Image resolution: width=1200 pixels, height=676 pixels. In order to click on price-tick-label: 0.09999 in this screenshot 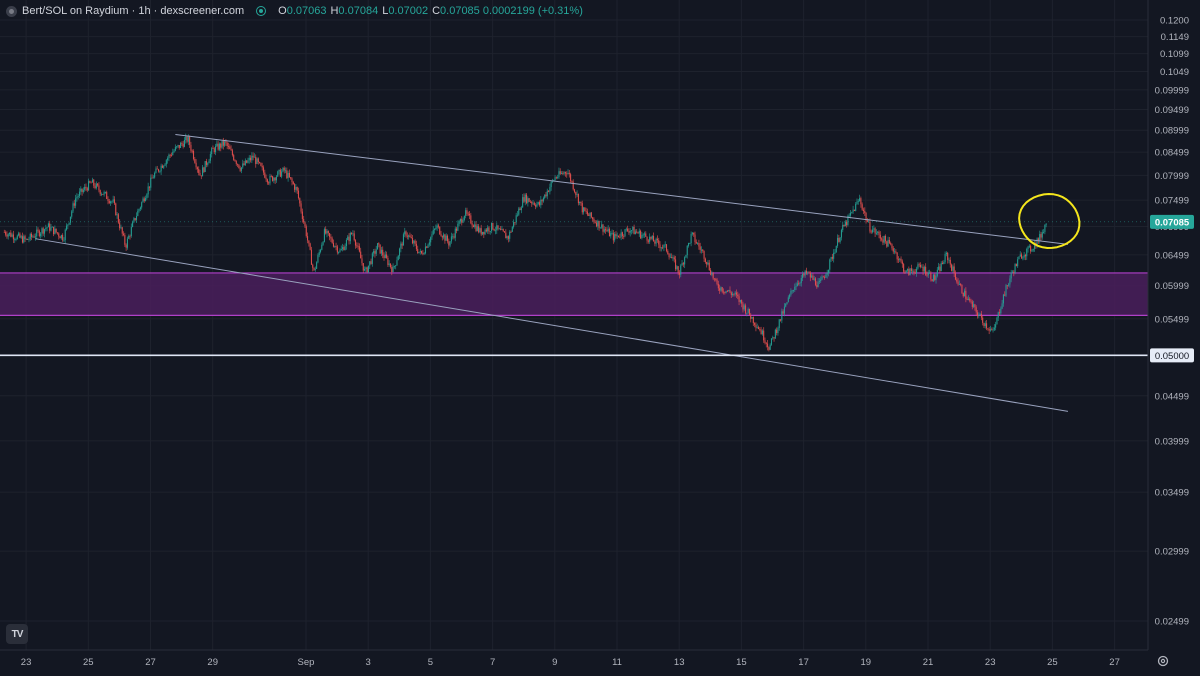, I will do `click(1172, 90)`.